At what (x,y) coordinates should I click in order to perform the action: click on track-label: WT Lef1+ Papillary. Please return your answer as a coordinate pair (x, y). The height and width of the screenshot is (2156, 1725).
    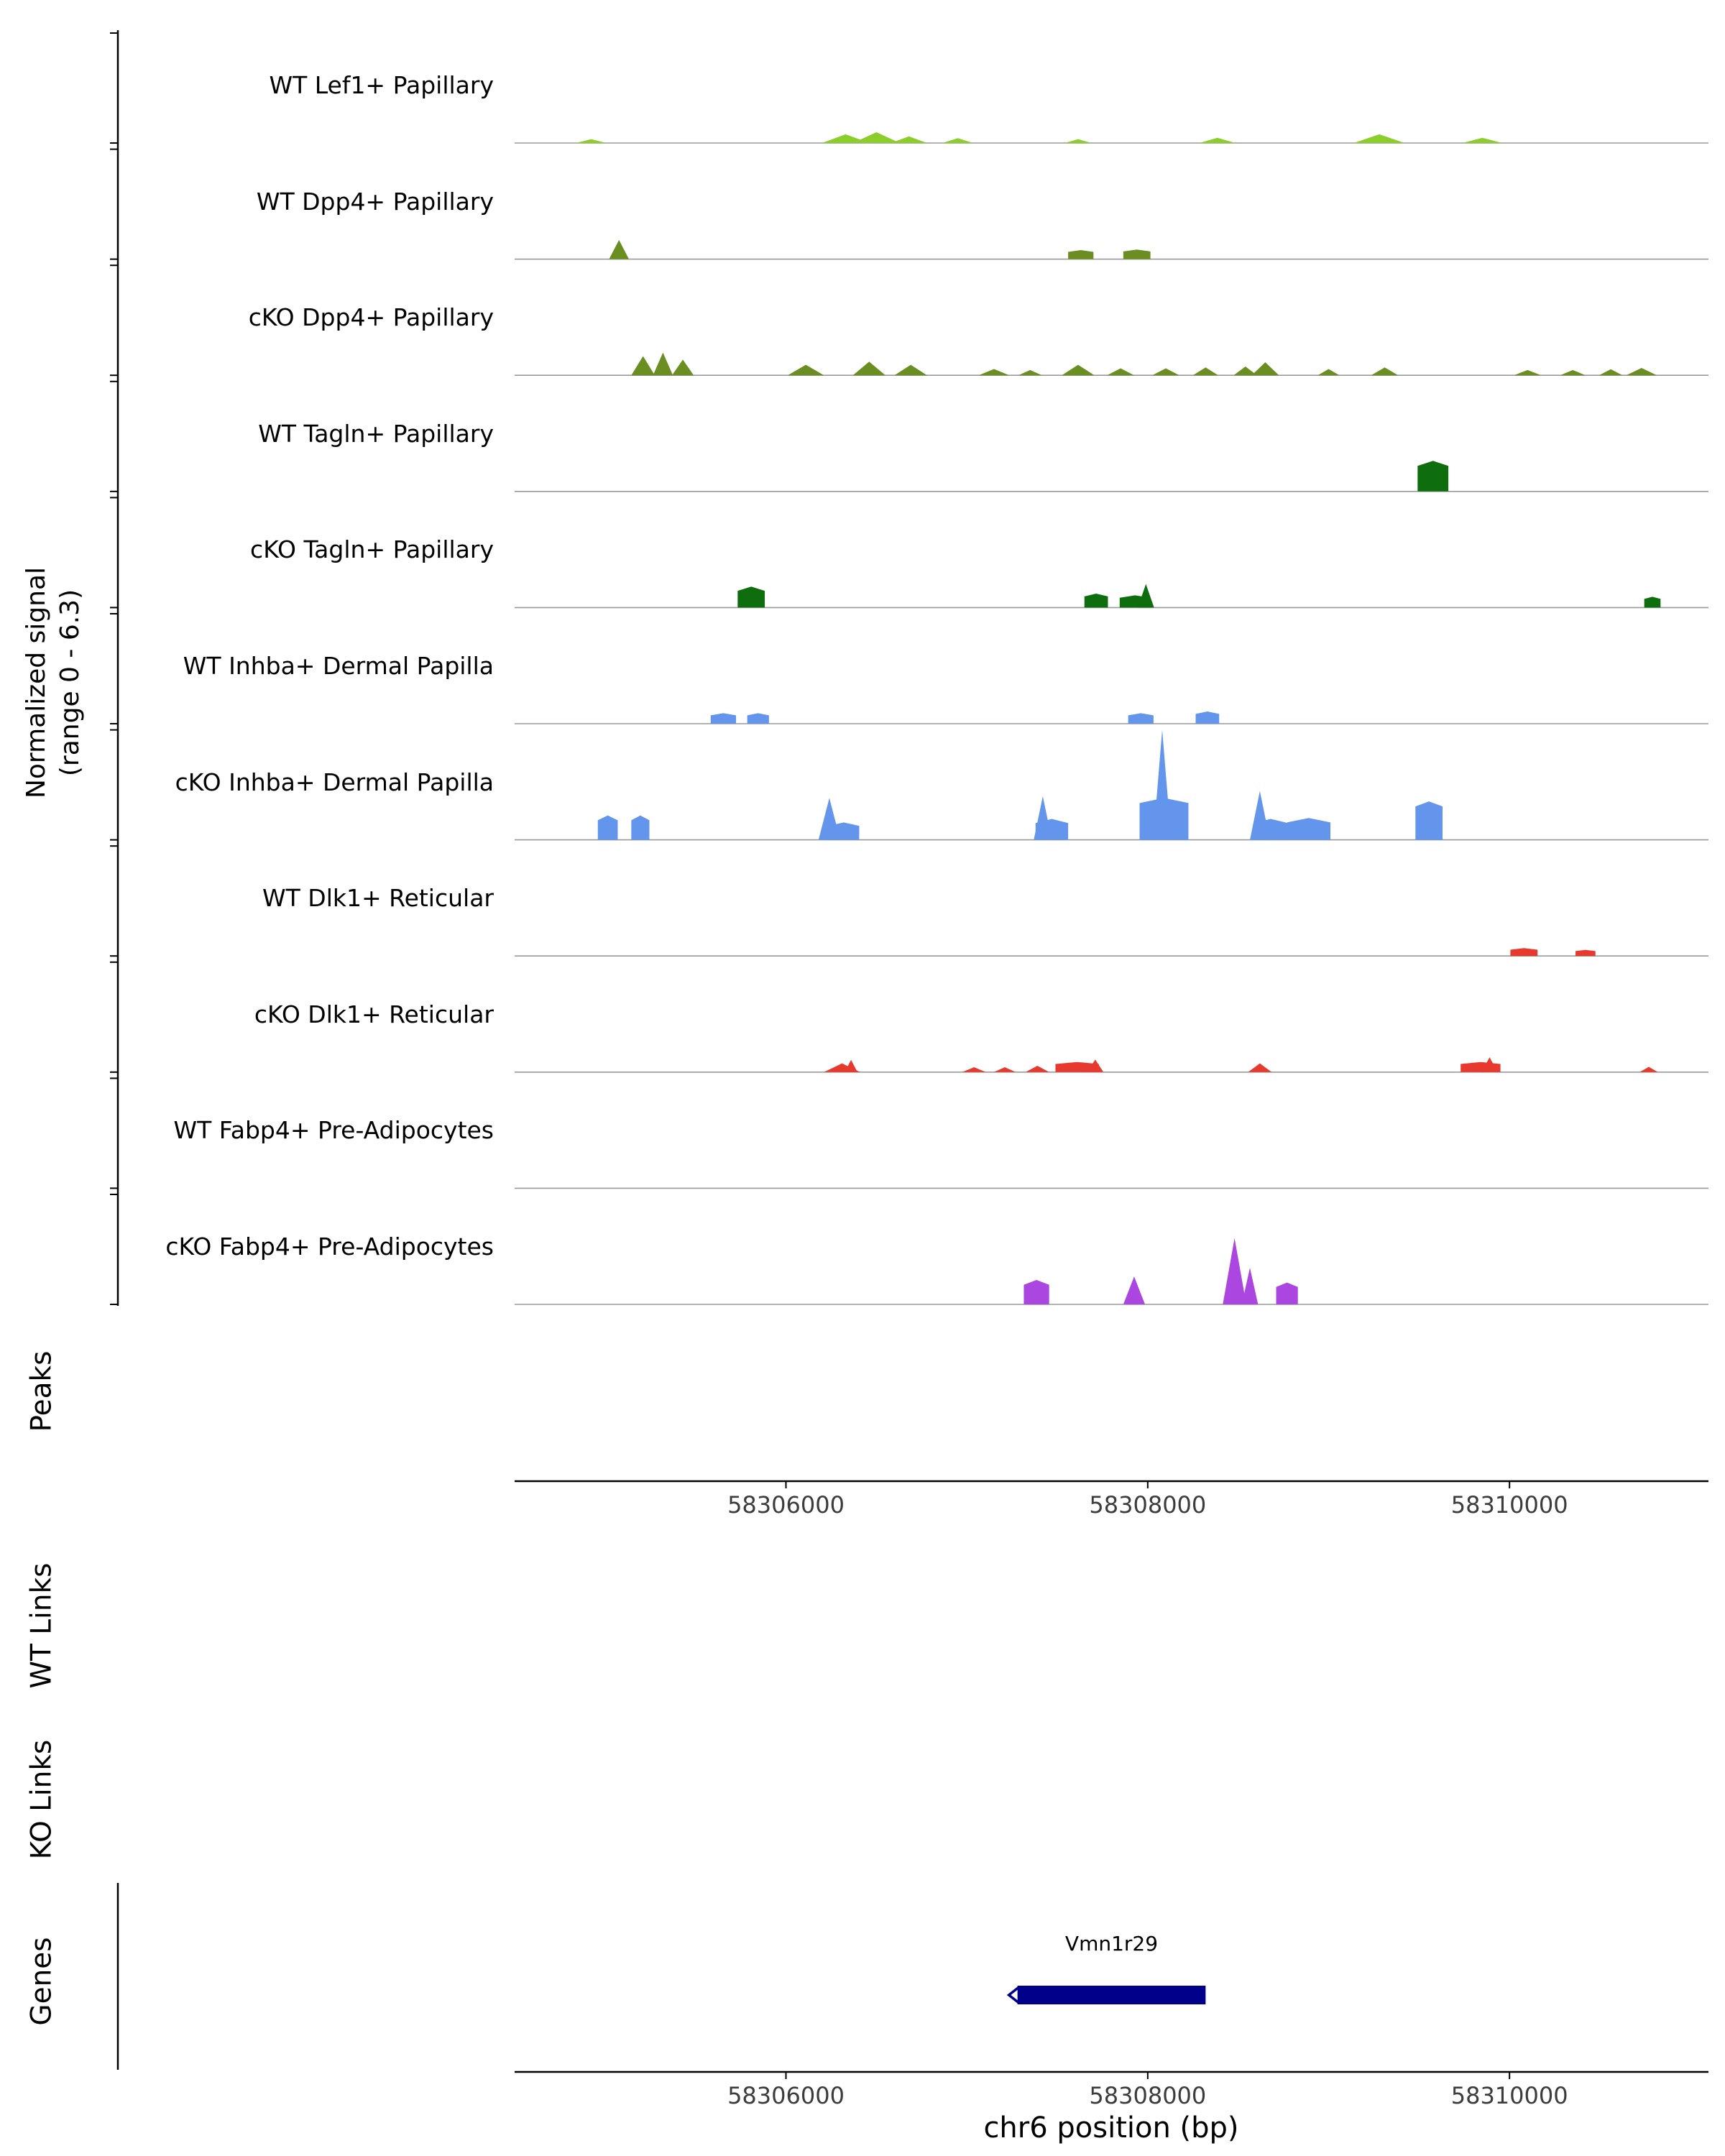
    Looking at the image, I should click on (381, 85).